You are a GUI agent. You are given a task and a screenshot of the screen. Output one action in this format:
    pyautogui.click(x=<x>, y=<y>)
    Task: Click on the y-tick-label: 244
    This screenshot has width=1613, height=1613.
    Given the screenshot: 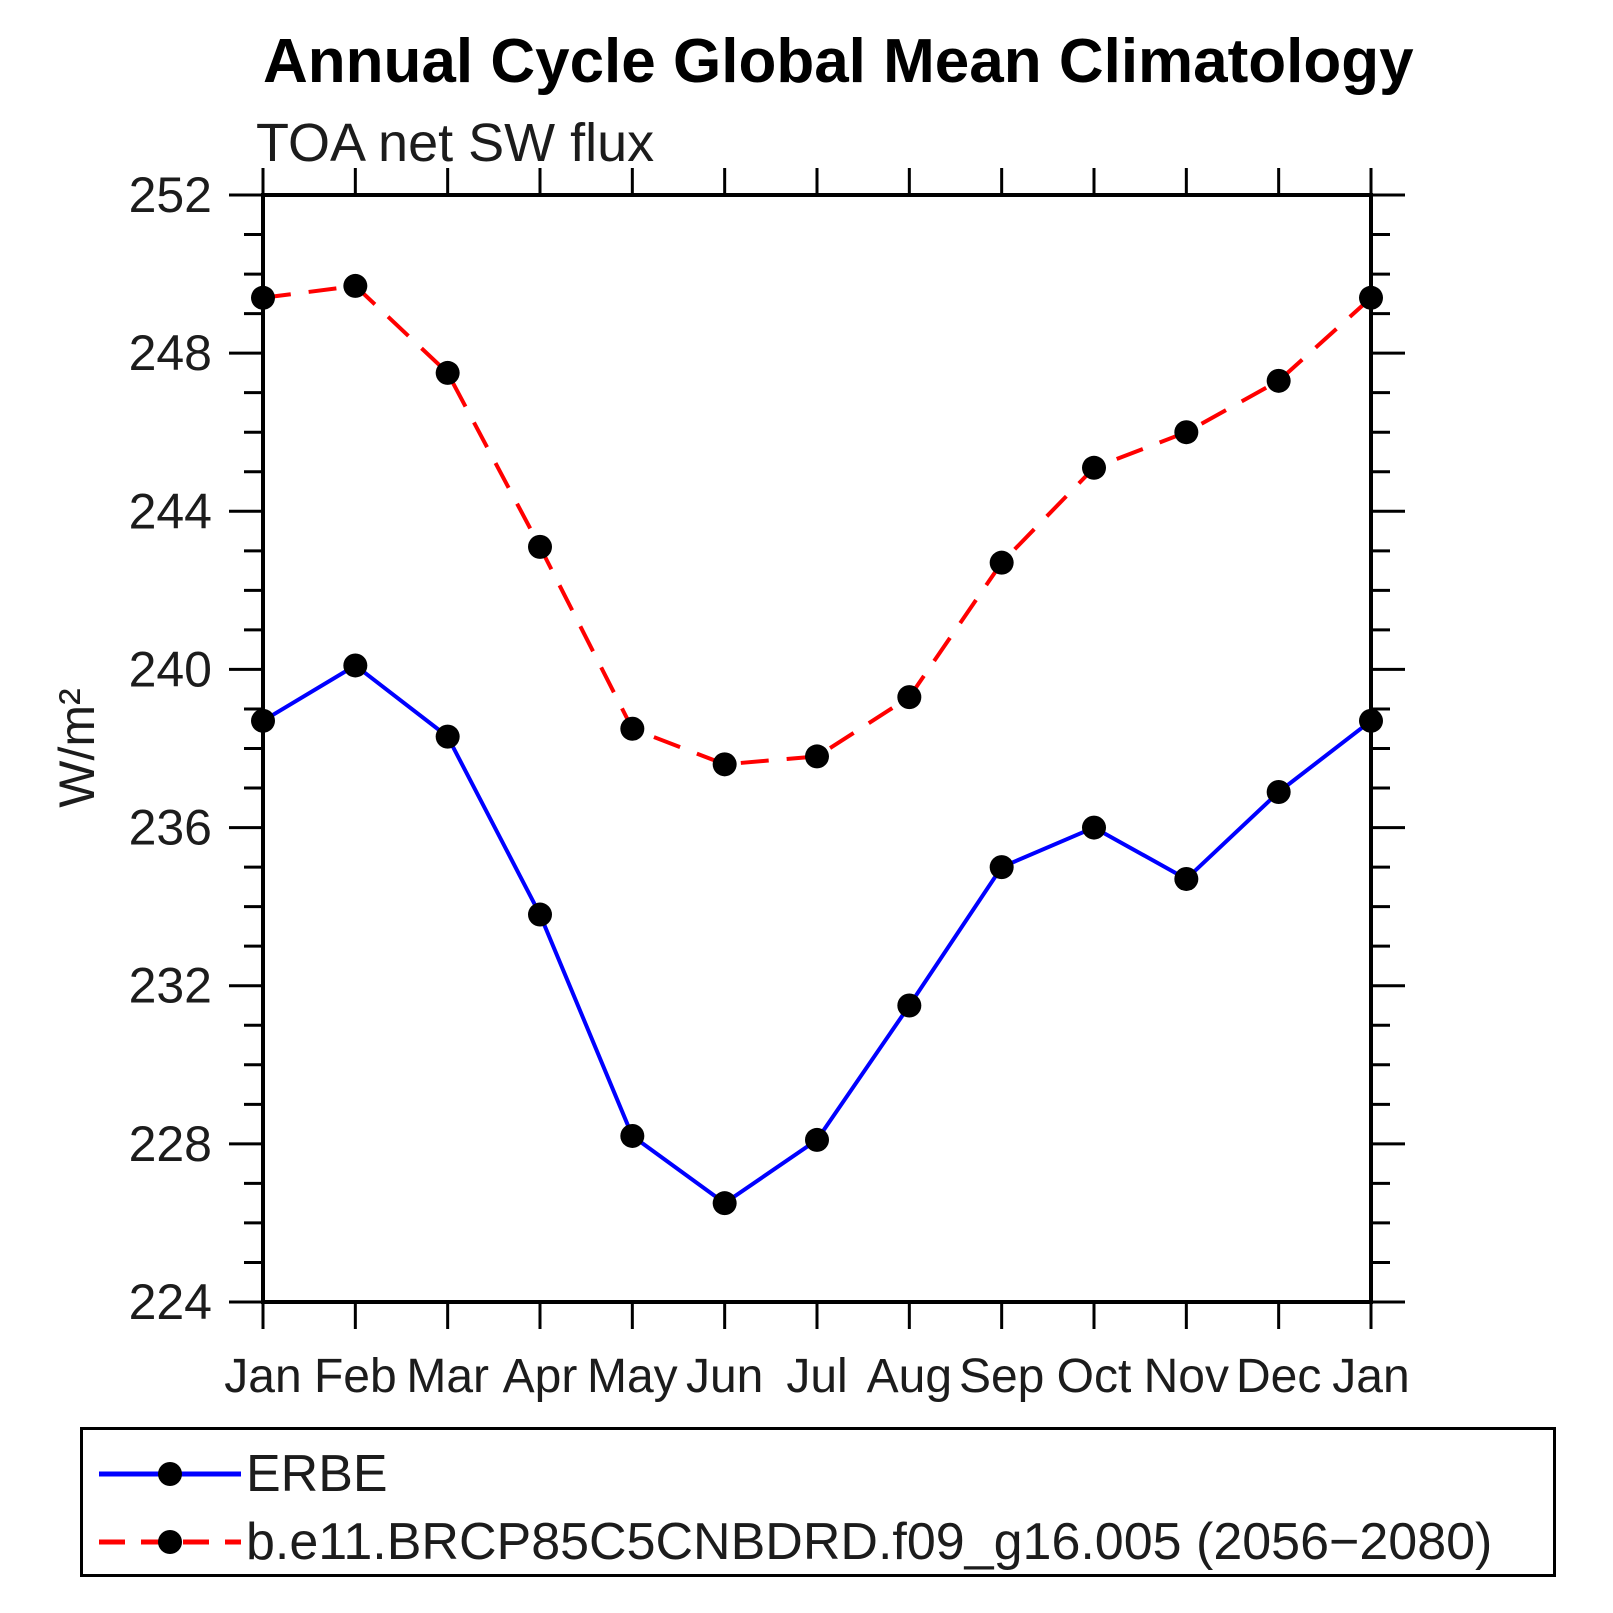 What is the action you would take?
    pyautogui.click(x=170, y=511)
    